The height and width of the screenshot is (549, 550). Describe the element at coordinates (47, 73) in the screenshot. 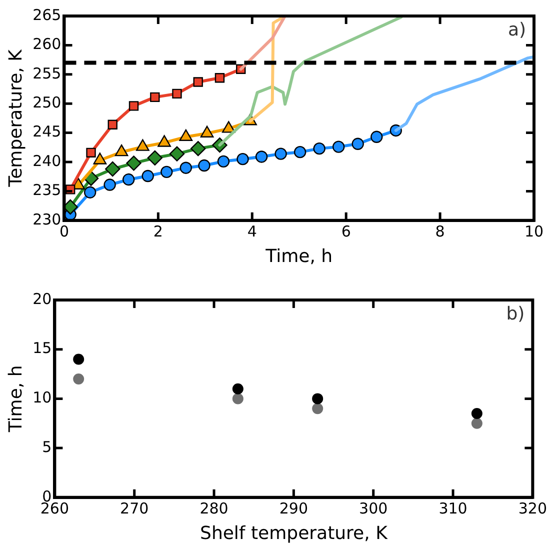

I see `y-tick-label: 255` at that location.